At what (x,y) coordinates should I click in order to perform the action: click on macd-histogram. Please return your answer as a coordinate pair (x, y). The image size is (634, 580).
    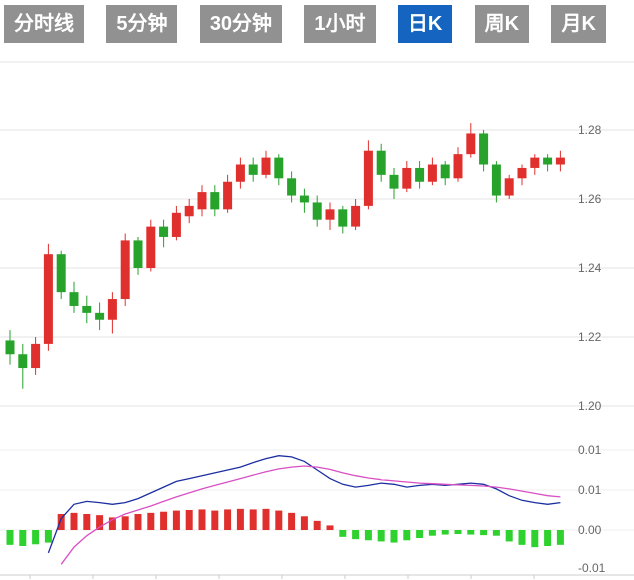
    Looking at the image, I should click on (285, 528).